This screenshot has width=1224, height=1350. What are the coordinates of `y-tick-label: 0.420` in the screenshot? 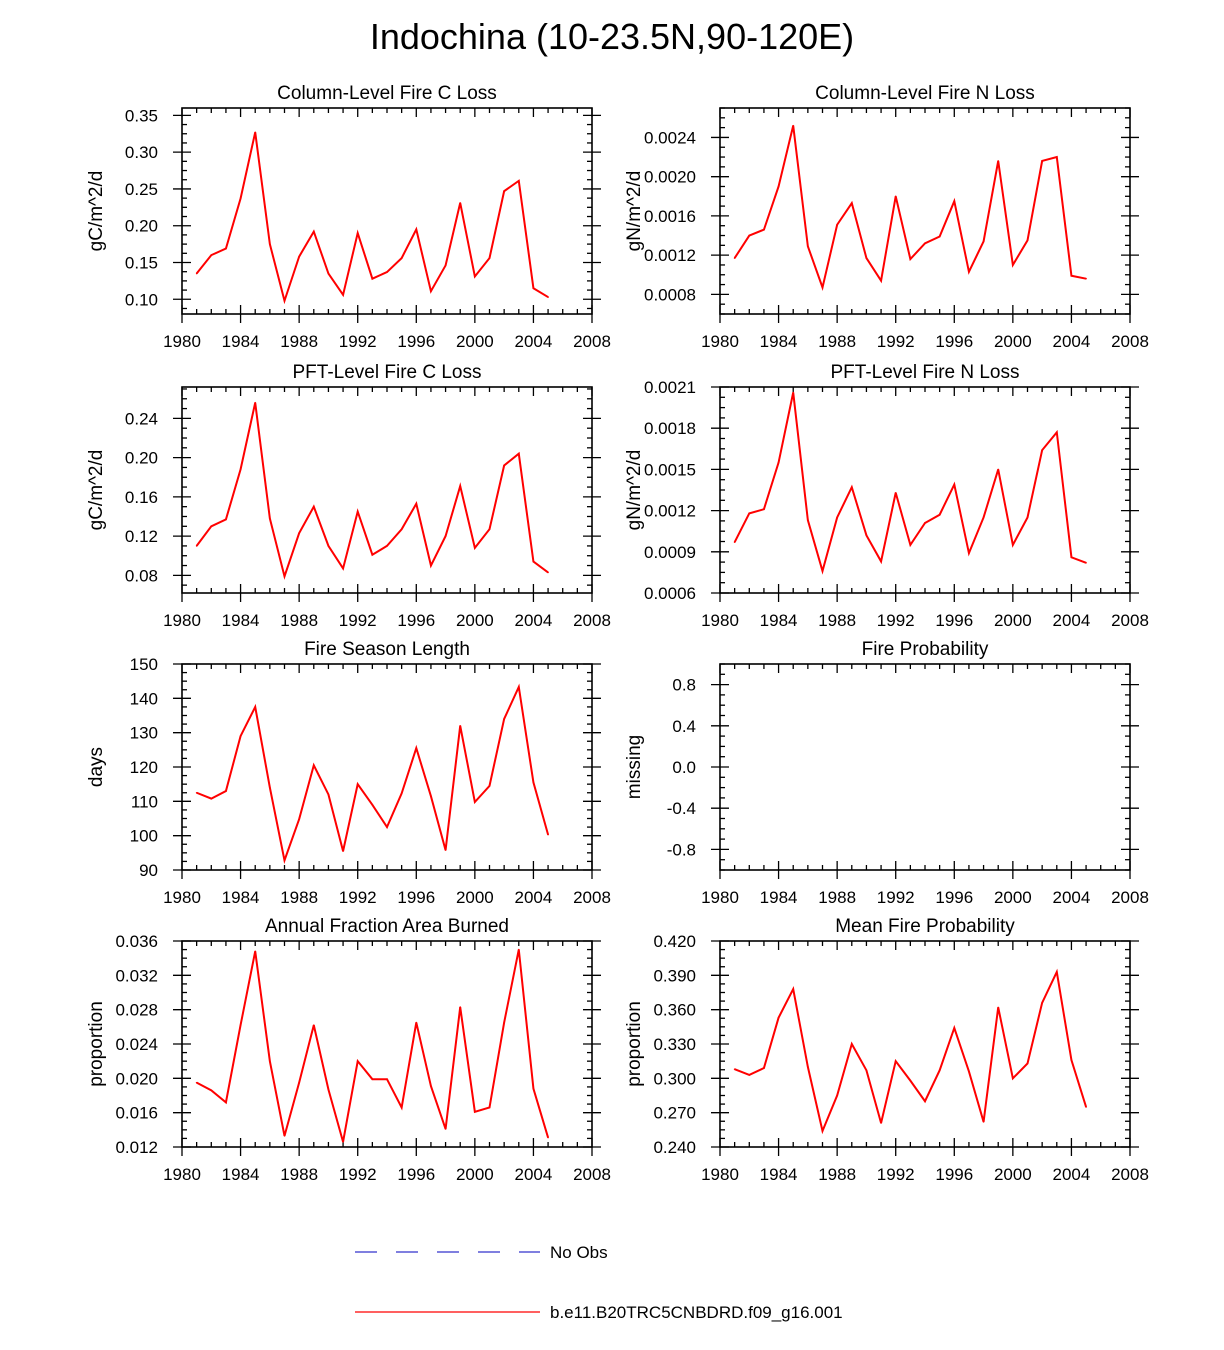 It's located at (674, 941).